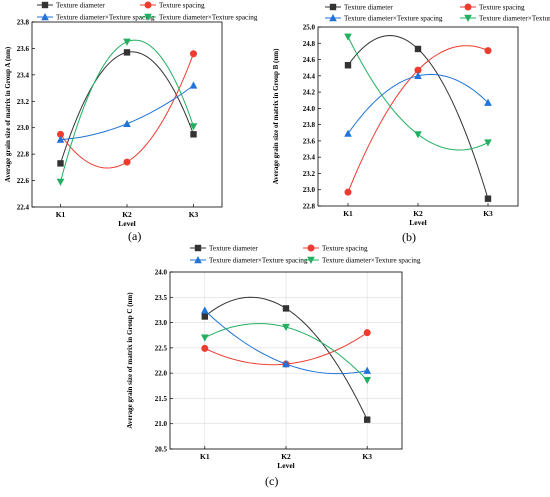  What do you see at coordinates (161, 348) in the screenshot?
I see `y-tick-label: 22.5` at bounding box center [161, 348].